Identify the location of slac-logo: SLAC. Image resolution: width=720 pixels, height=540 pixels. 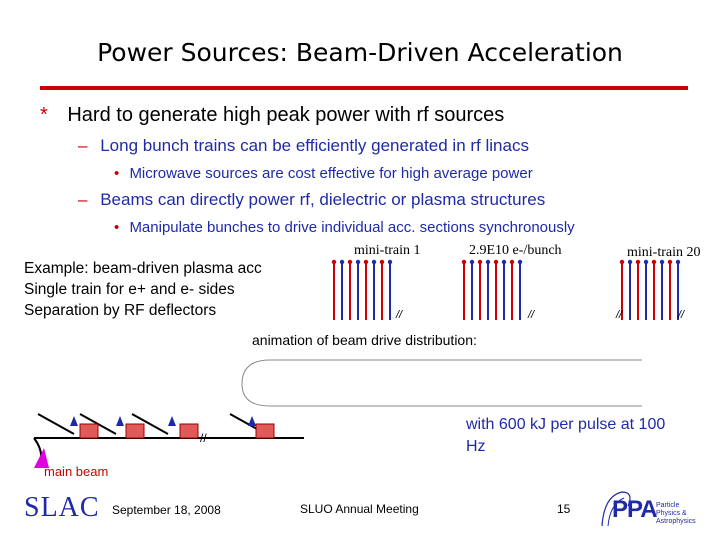
(62, 507).